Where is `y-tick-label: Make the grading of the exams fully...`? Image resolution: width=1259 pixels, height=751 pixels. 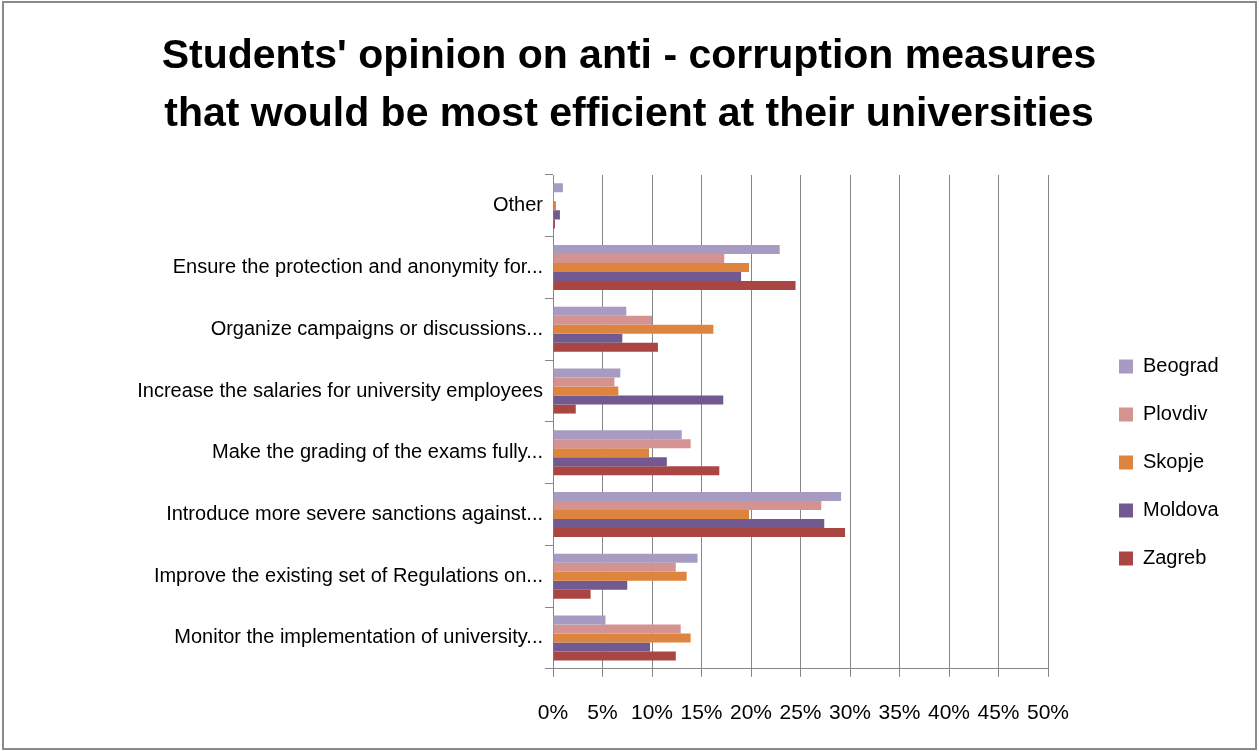
y-tick-label: Make the grading of the exams fully... is located at coordinates (377, 451).